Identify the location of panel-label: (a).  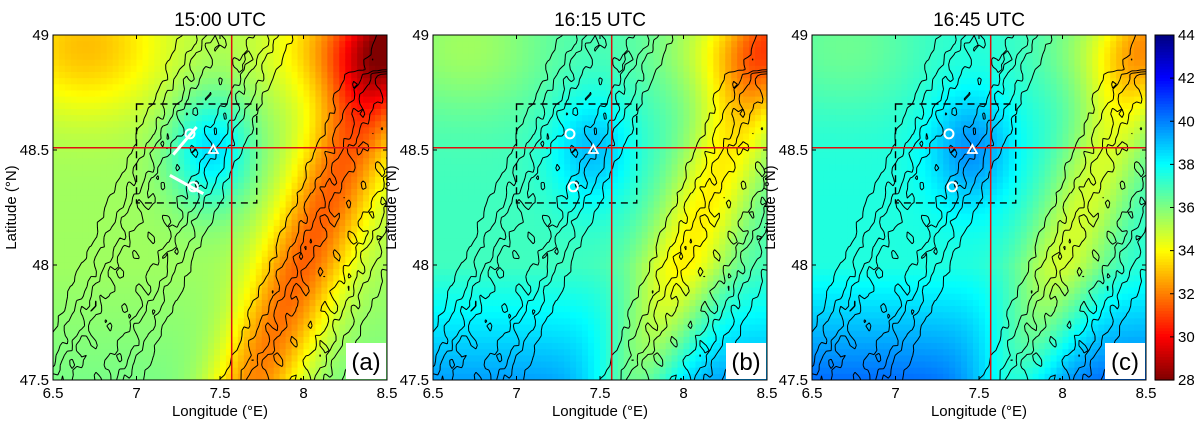
(365, 362).